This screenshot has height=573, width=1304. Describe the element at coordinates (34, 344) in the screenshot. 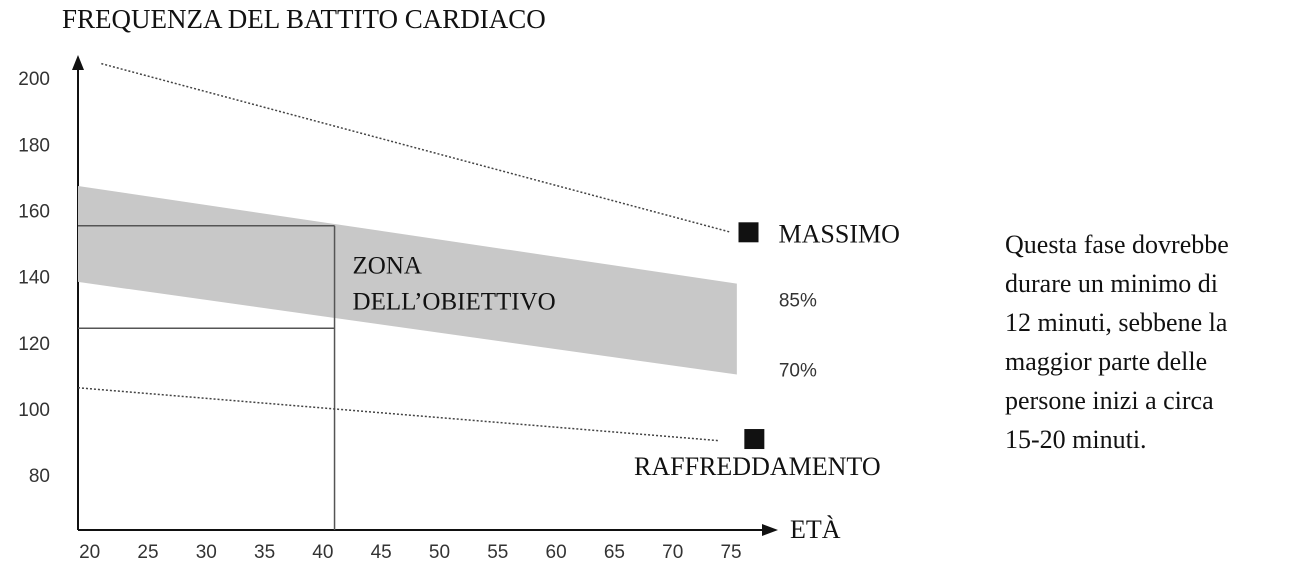

I see `y-tick-label: 120` at that location.